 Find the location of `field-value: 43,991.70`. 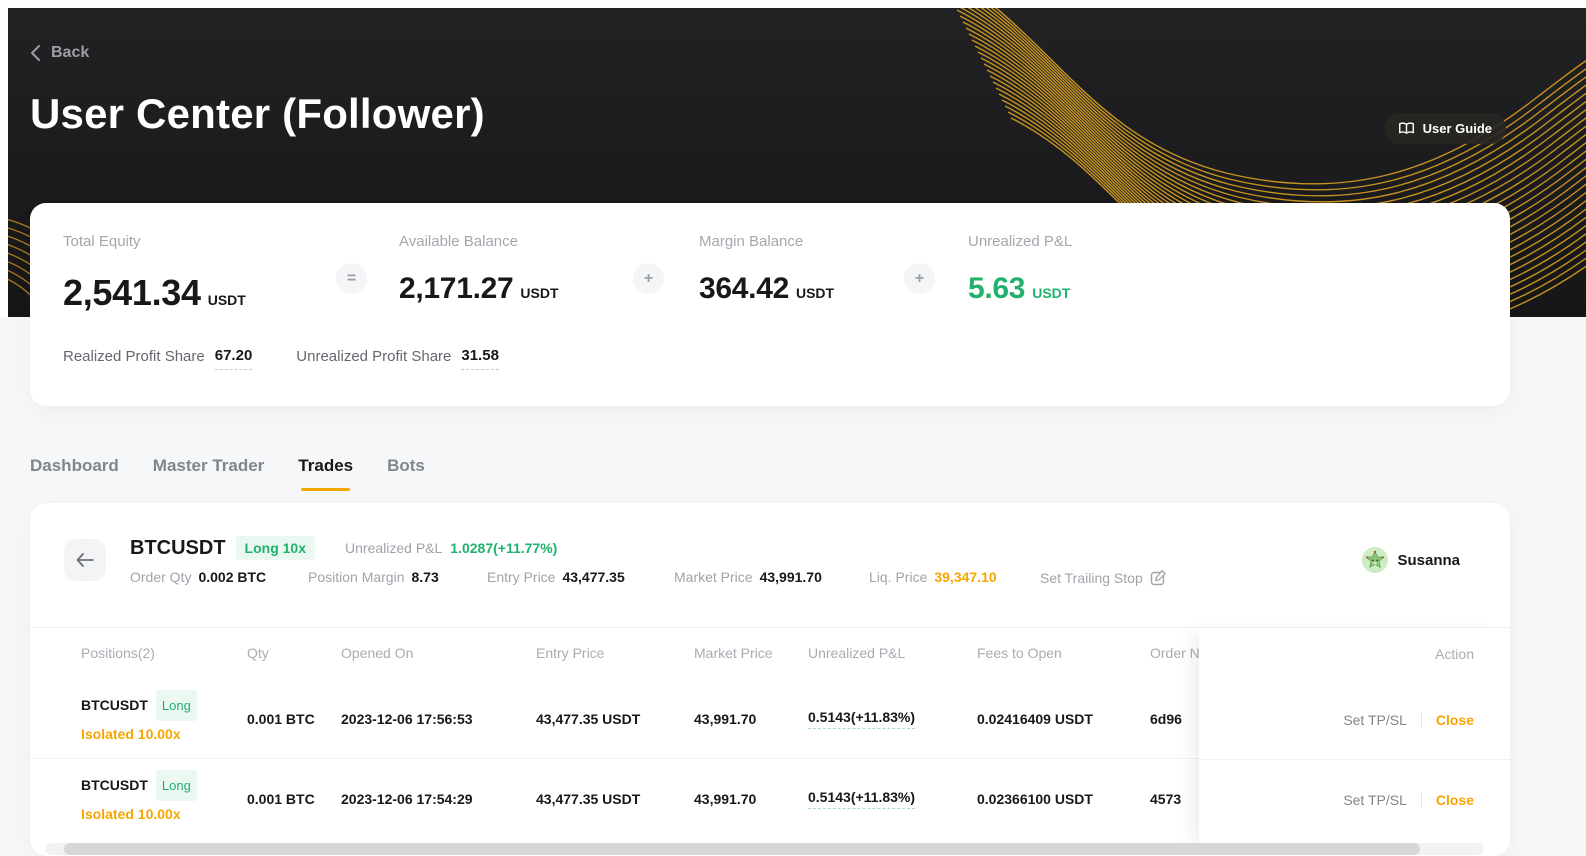

field-value: 43,991.70 is located at coordinates (790, 577).